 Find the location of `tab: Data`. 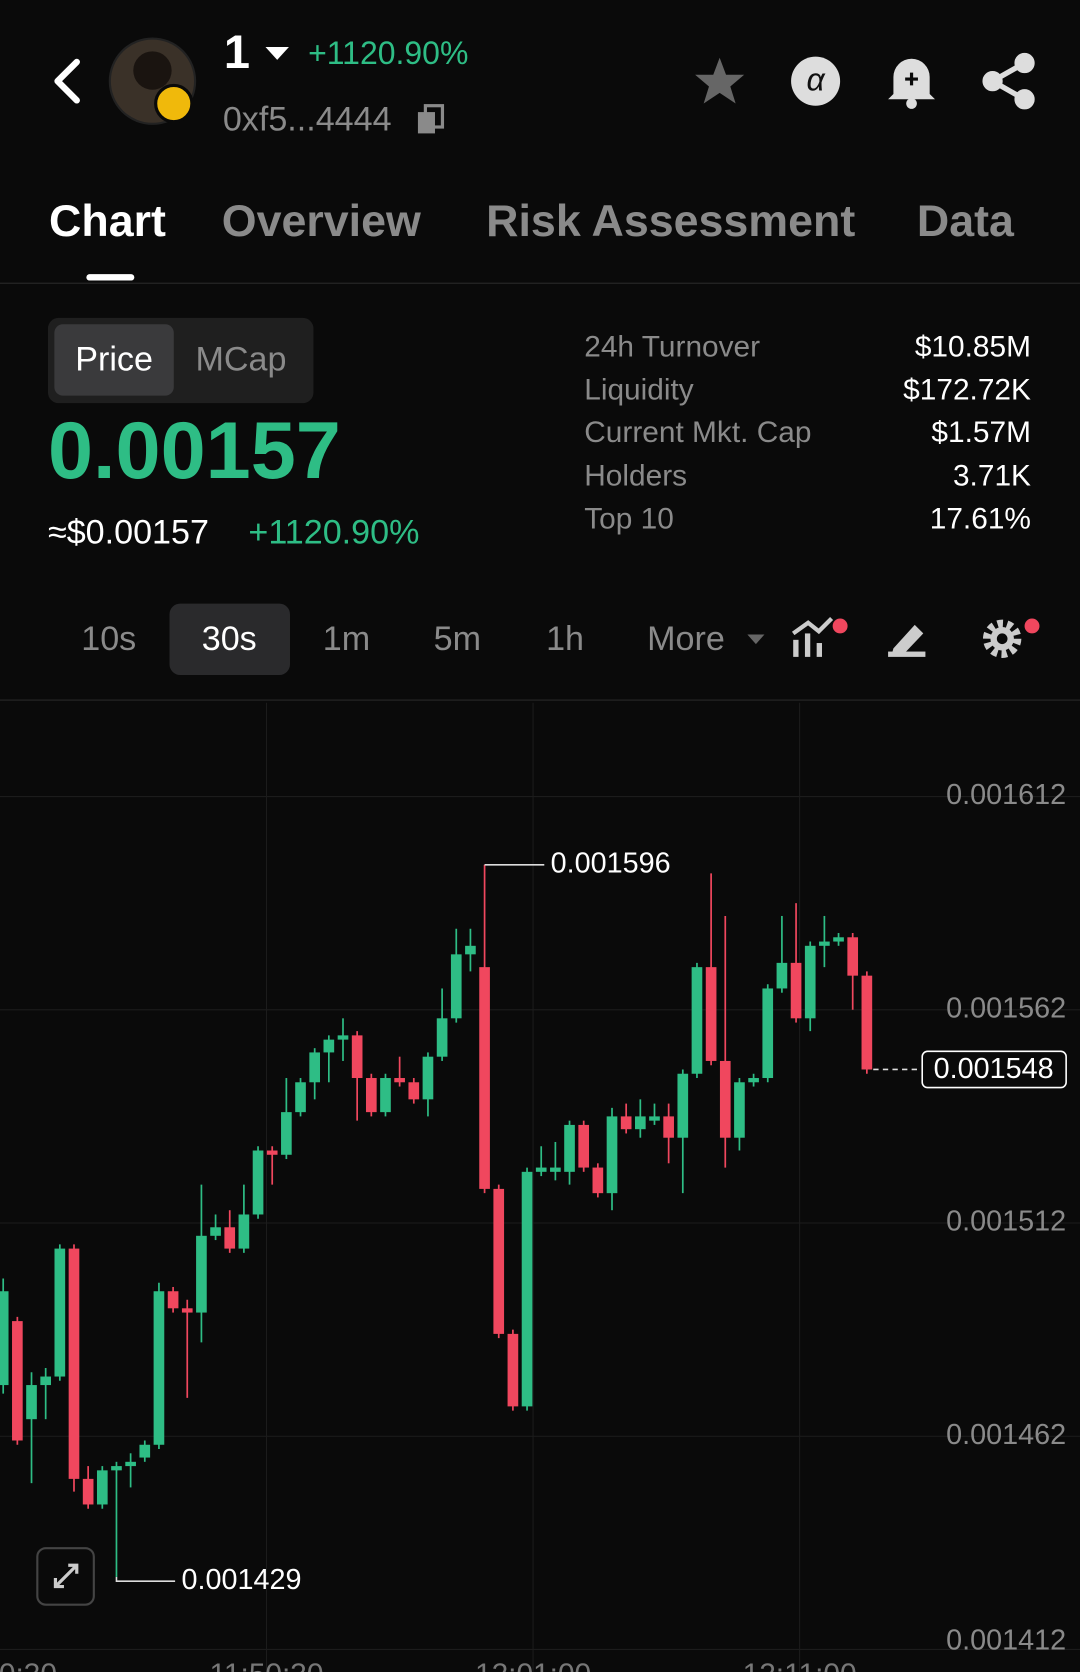

tab: Data is located at coordinates (966, 221).